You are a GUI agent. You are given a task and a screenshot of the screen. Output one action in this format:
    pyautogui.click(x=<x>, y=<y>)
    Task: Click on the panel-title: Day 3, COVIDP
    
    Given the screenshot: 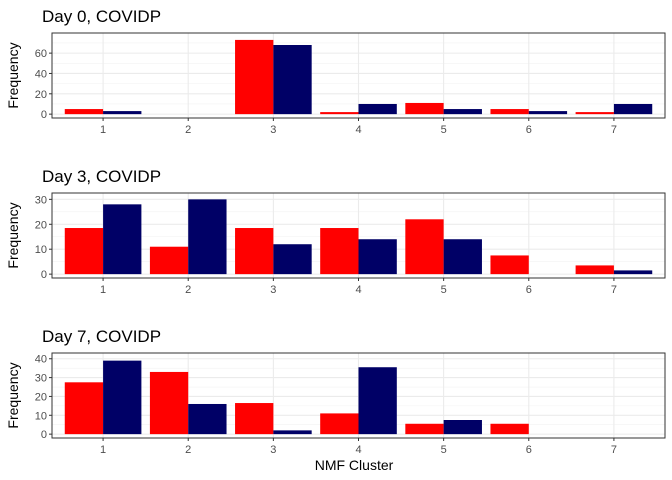 What is the action you would take?
    pyautogui.click(x=101, y=176)
    